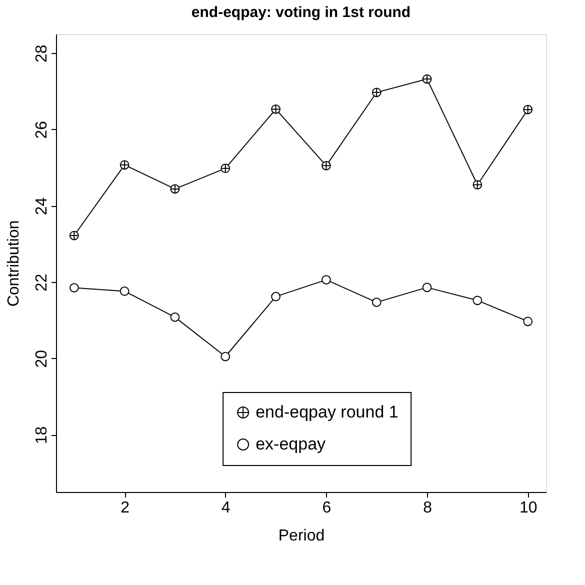 The image size is (585, 585). What do you see at coordinates (327, 412) in the screenshot?
I see `legend-label: end-eqpay round 1` at bounding box center [327, 412].